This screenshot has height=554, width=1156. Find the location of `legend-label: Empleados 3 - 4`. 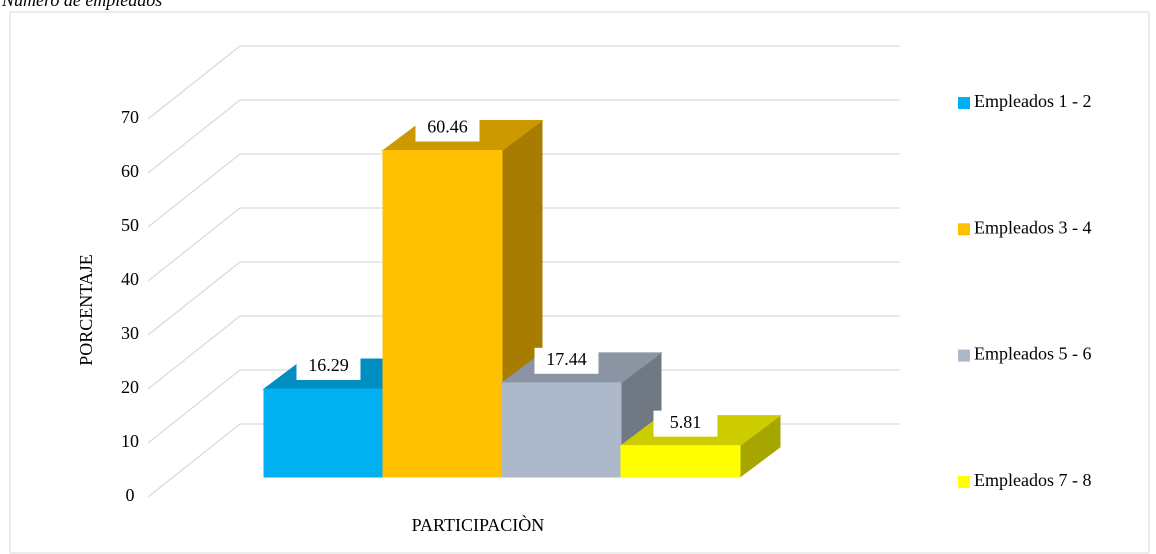

legend-label: Empleados 3 - 4 is located at coordinates (1032, 227).